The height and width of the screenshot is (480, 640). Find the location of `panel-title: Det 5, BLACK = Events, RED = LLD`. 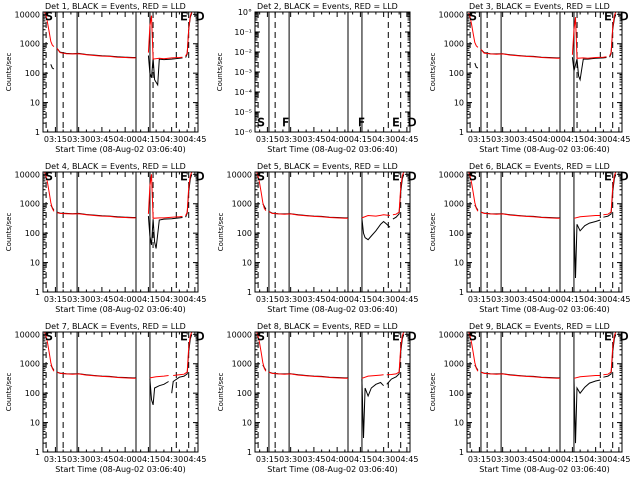

panel-title: Det 5, BLACK = Events, RED = LLD is located at coordinates (327, 166).